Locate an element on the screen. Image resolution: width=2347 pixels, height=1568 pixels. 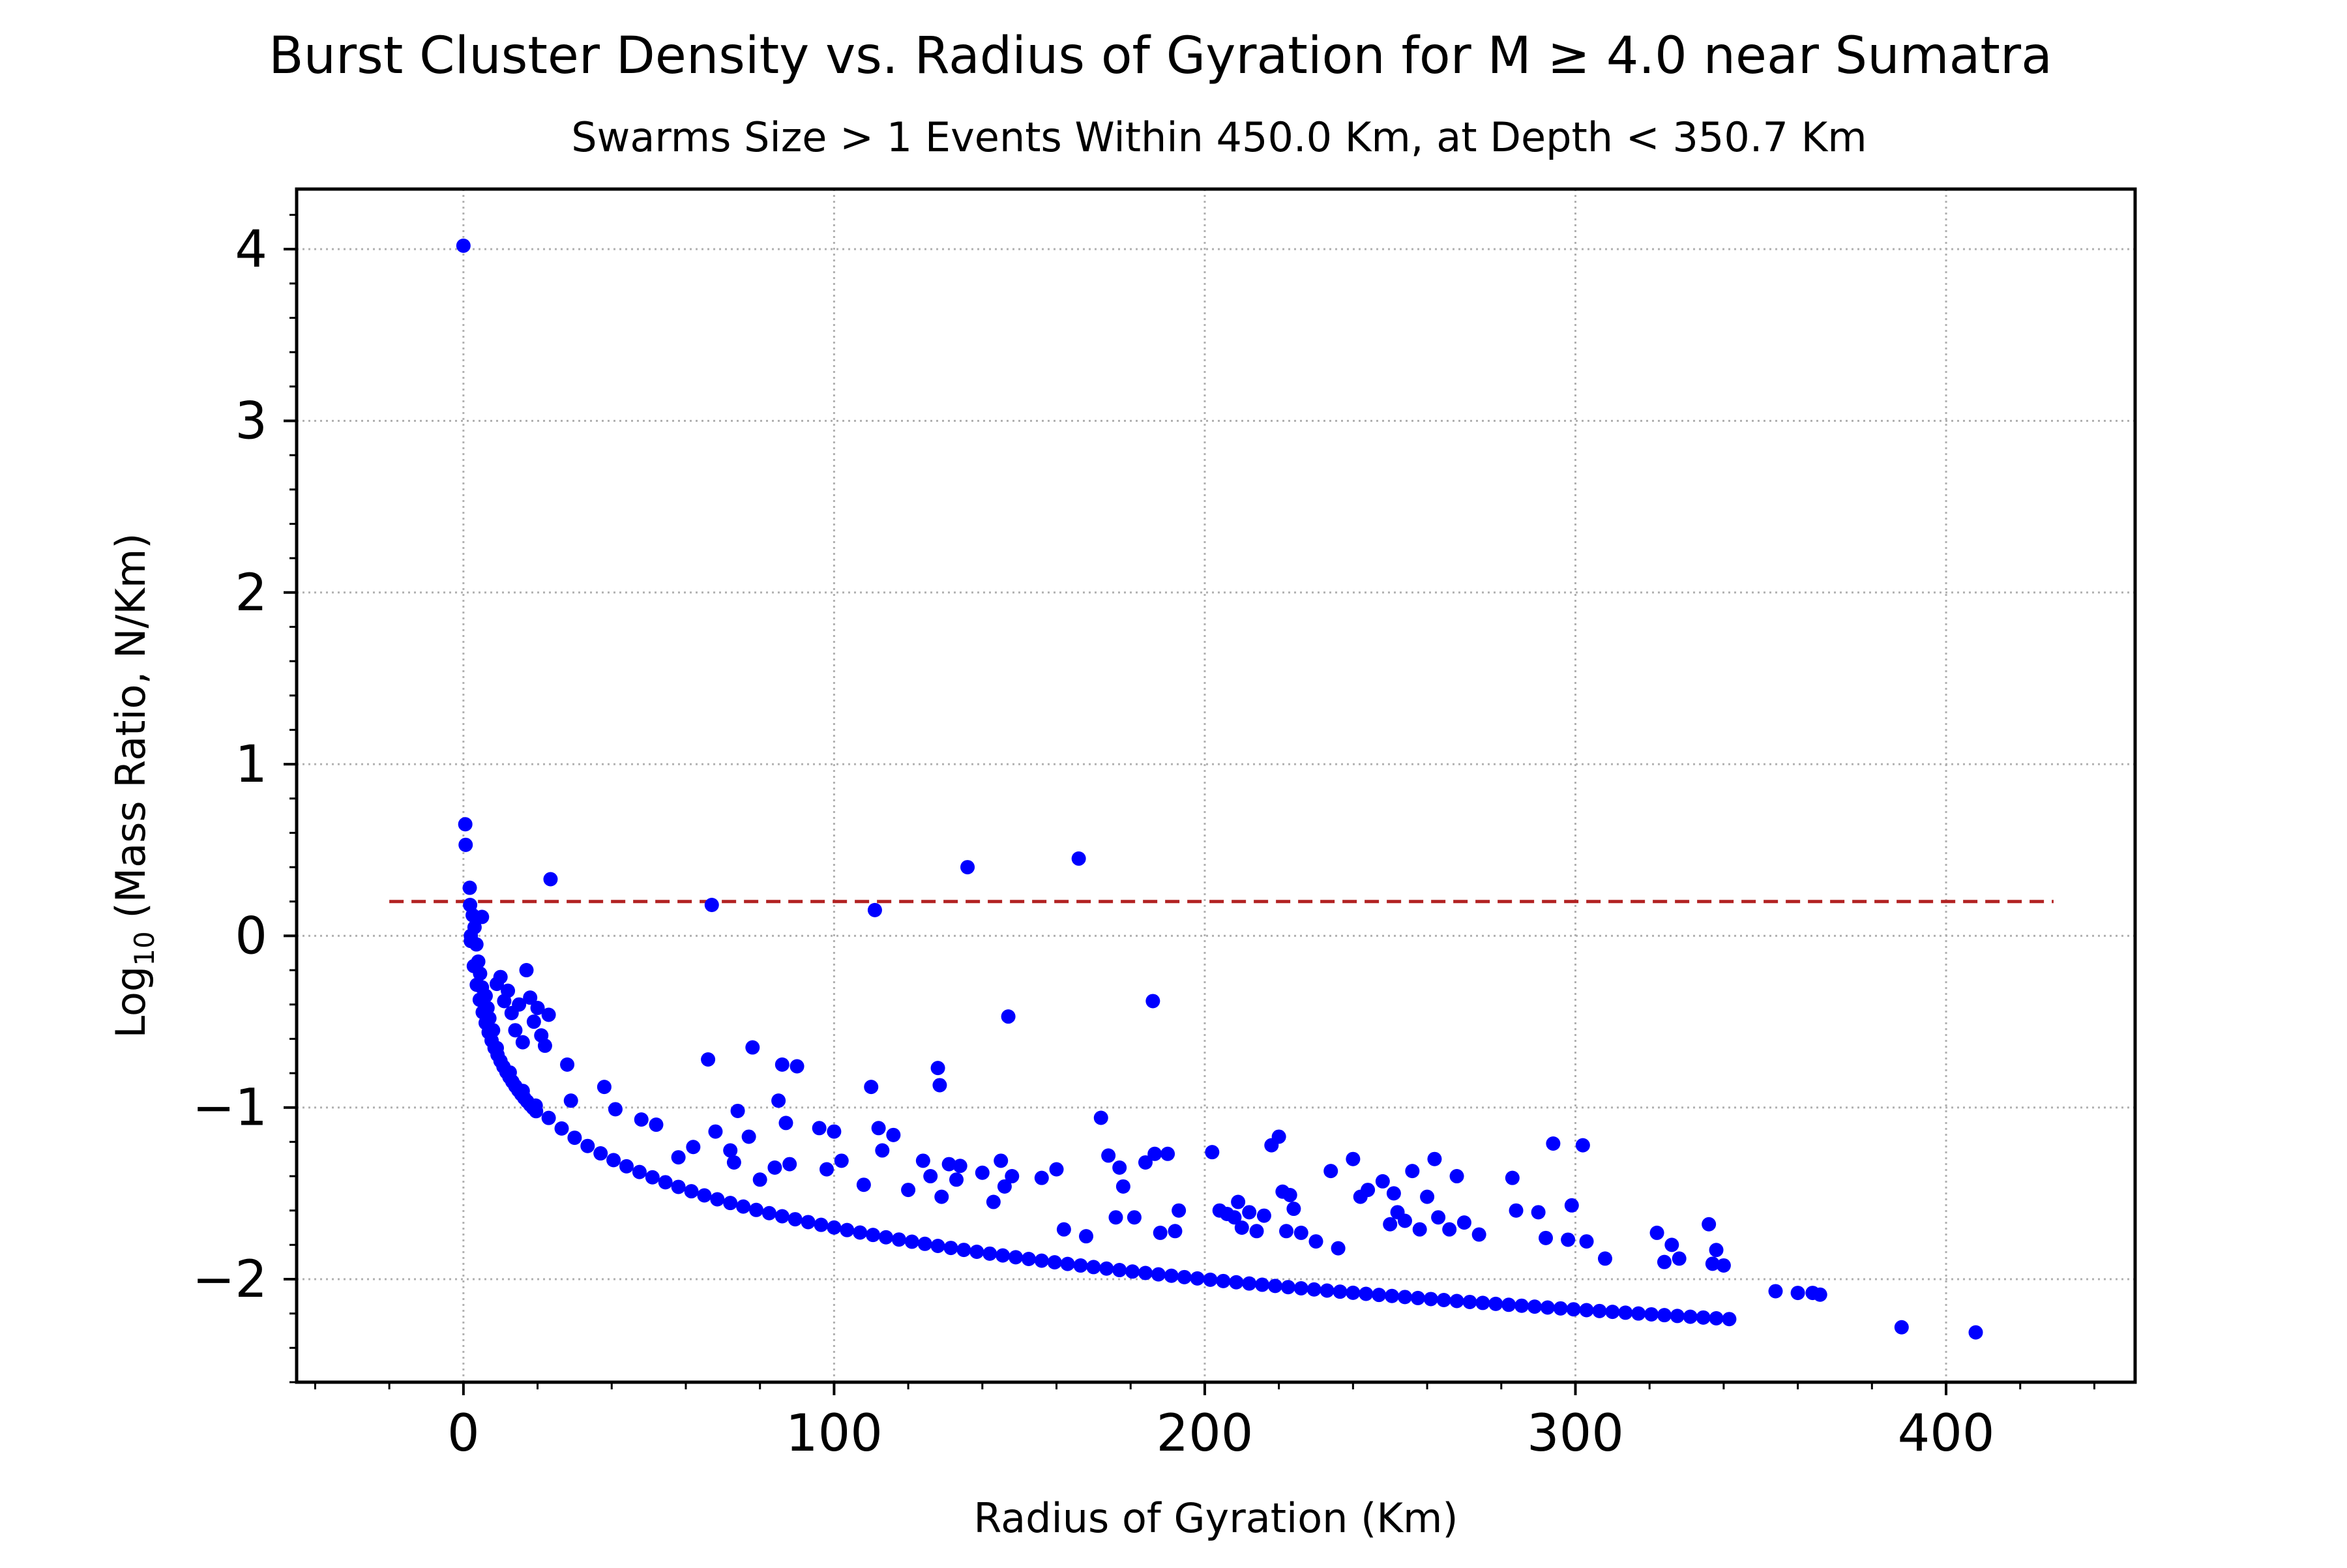
y-tick-label: 1 is located at coordinates (251, 765).